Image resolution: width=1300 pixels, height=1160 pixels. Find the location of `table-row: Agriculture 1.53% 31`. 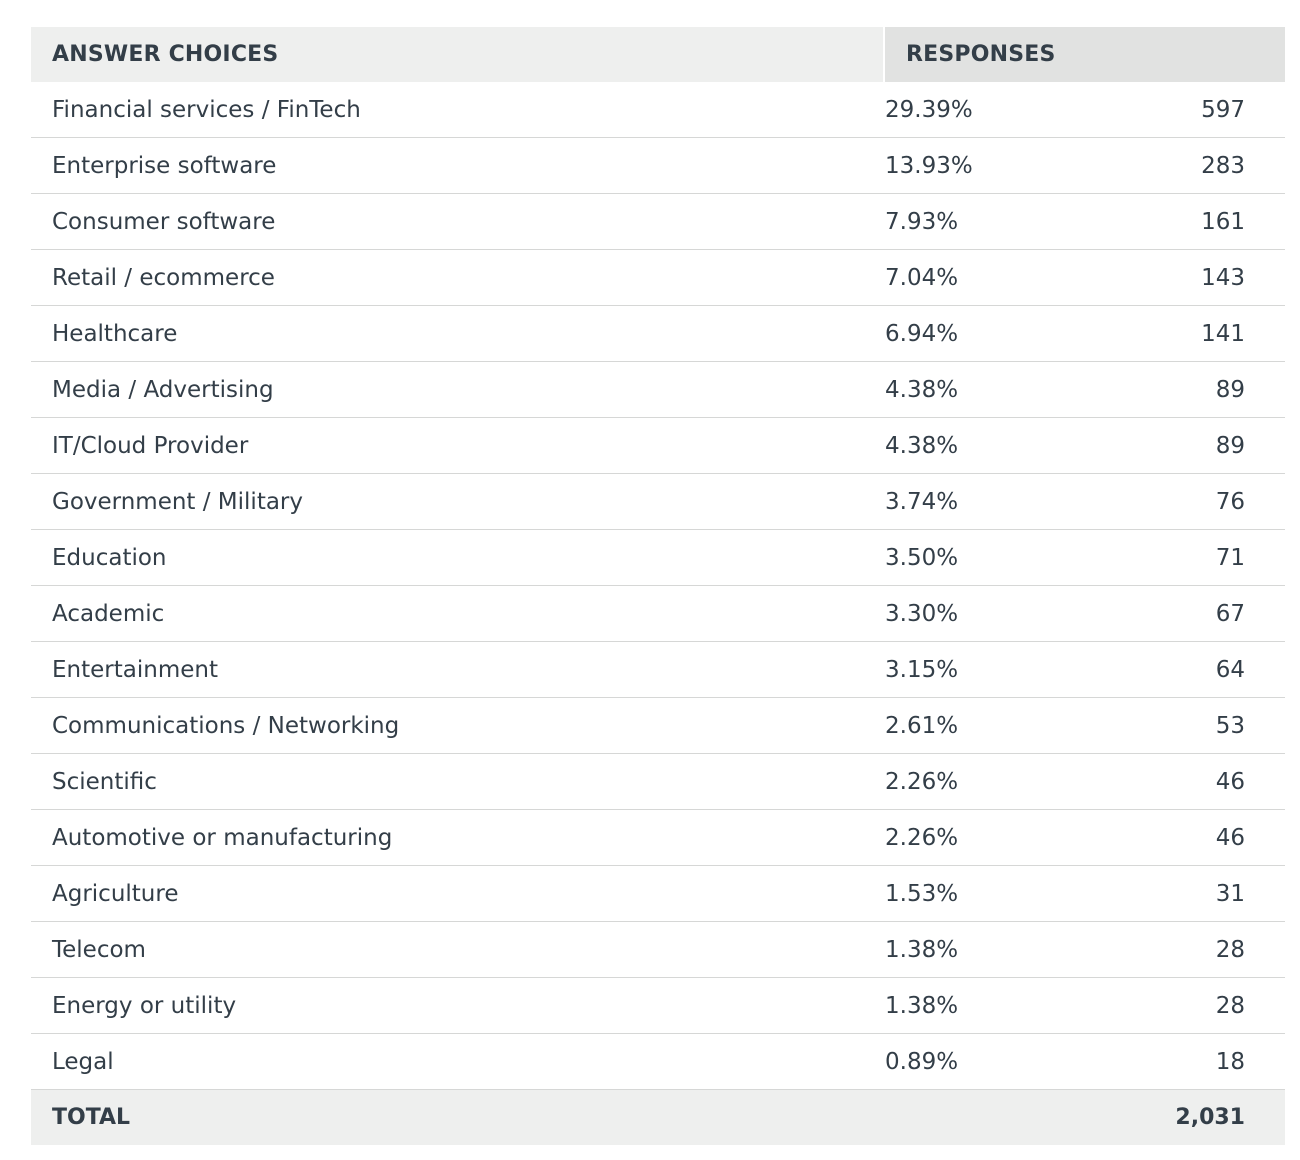

table-row: Agriculture 1.53% 31 is located at coordinates (658, 894).